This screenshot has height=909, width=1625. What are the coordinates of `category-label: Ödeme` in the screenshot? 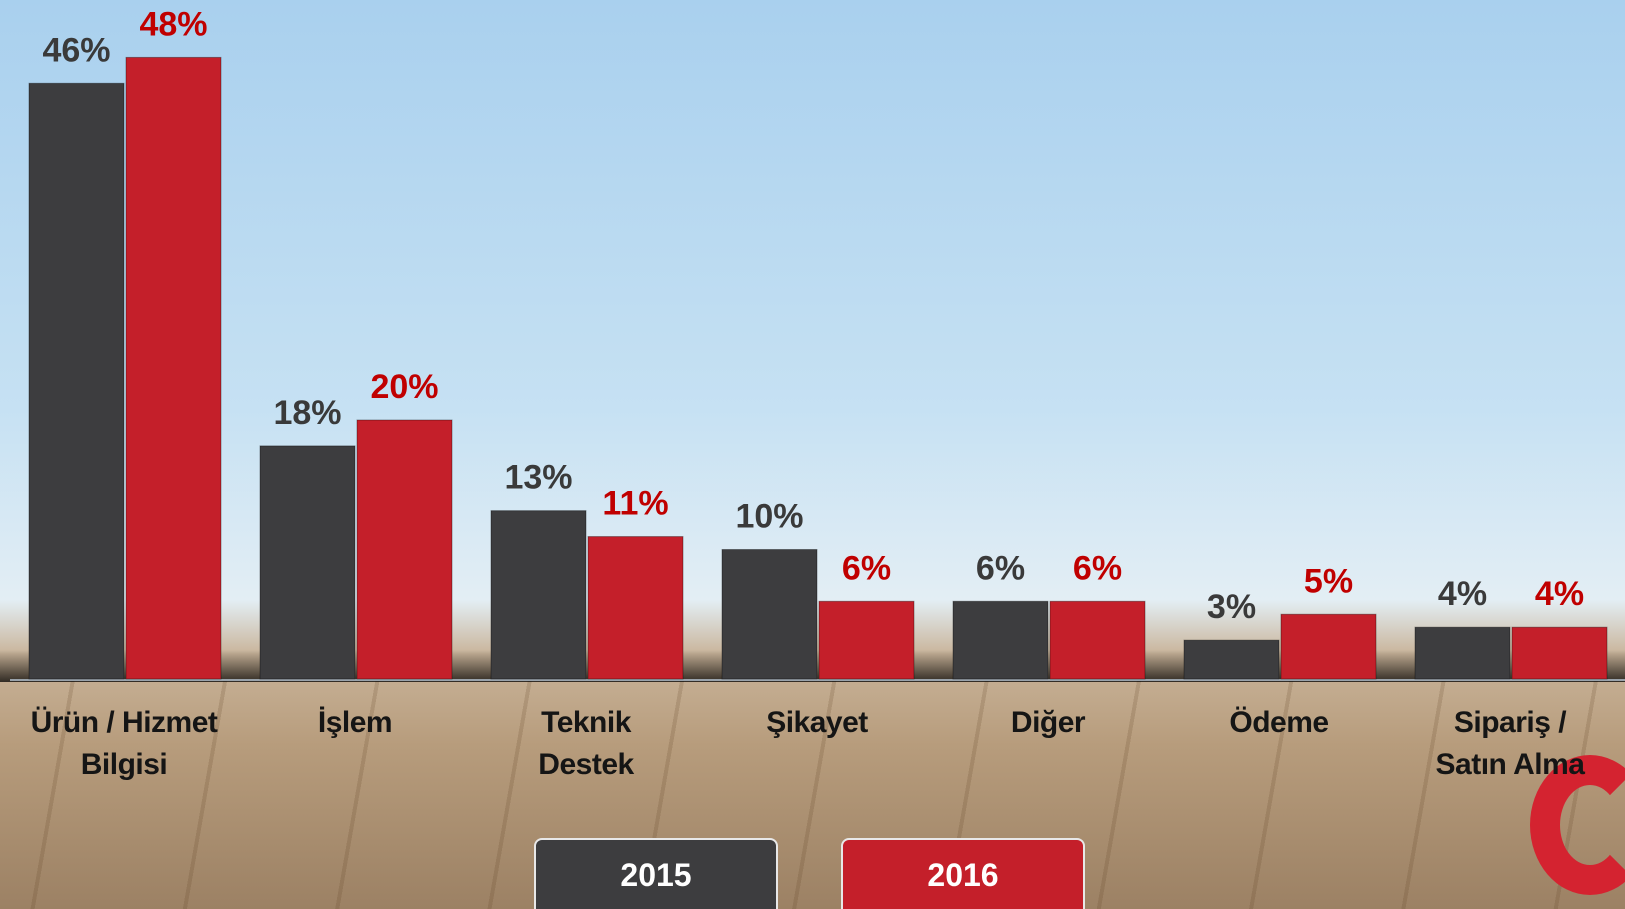 It's located at (1279, 722).